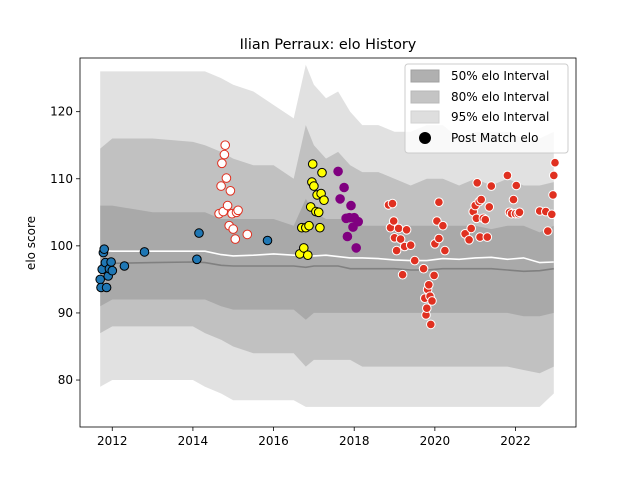  Describe the element at coordinates (500, 76) in the screenshot. I see `legend-label-50: 50% elo Interval` at that location.